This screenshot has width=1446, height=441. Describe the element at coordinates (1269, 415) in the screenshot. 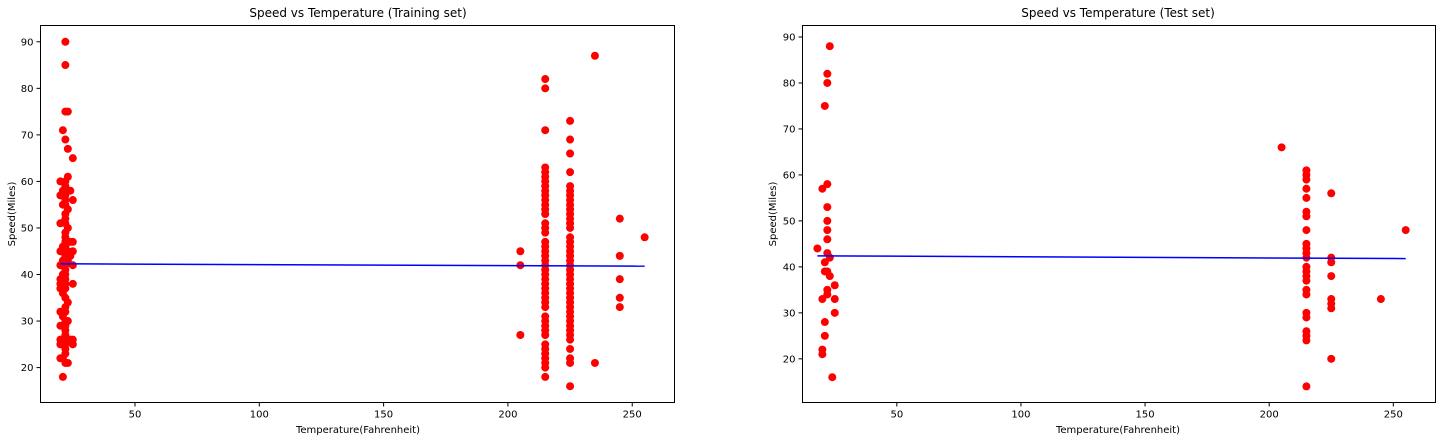

I see `x-tick-label: 200` at that location.